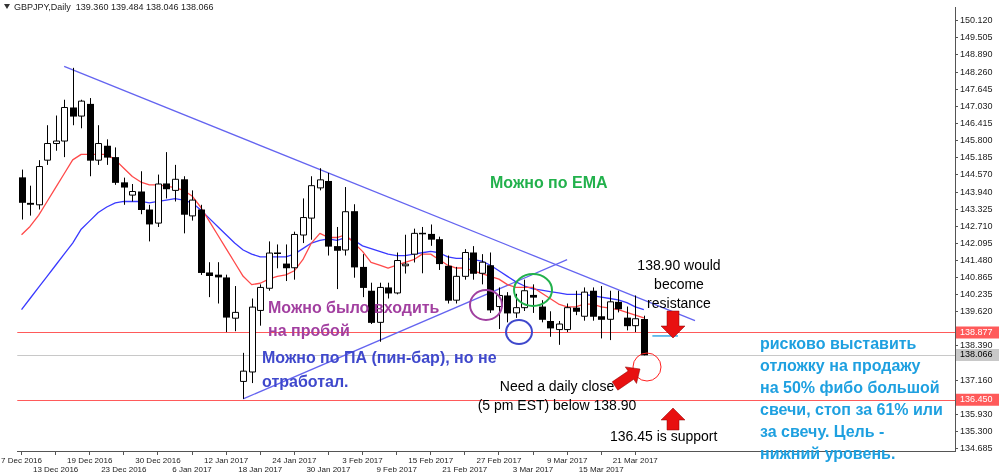  What do you see at coordinates (976, 294) in the screenshot?
I see `y-tick-label: 140.235` at bounding box center [976, 294].